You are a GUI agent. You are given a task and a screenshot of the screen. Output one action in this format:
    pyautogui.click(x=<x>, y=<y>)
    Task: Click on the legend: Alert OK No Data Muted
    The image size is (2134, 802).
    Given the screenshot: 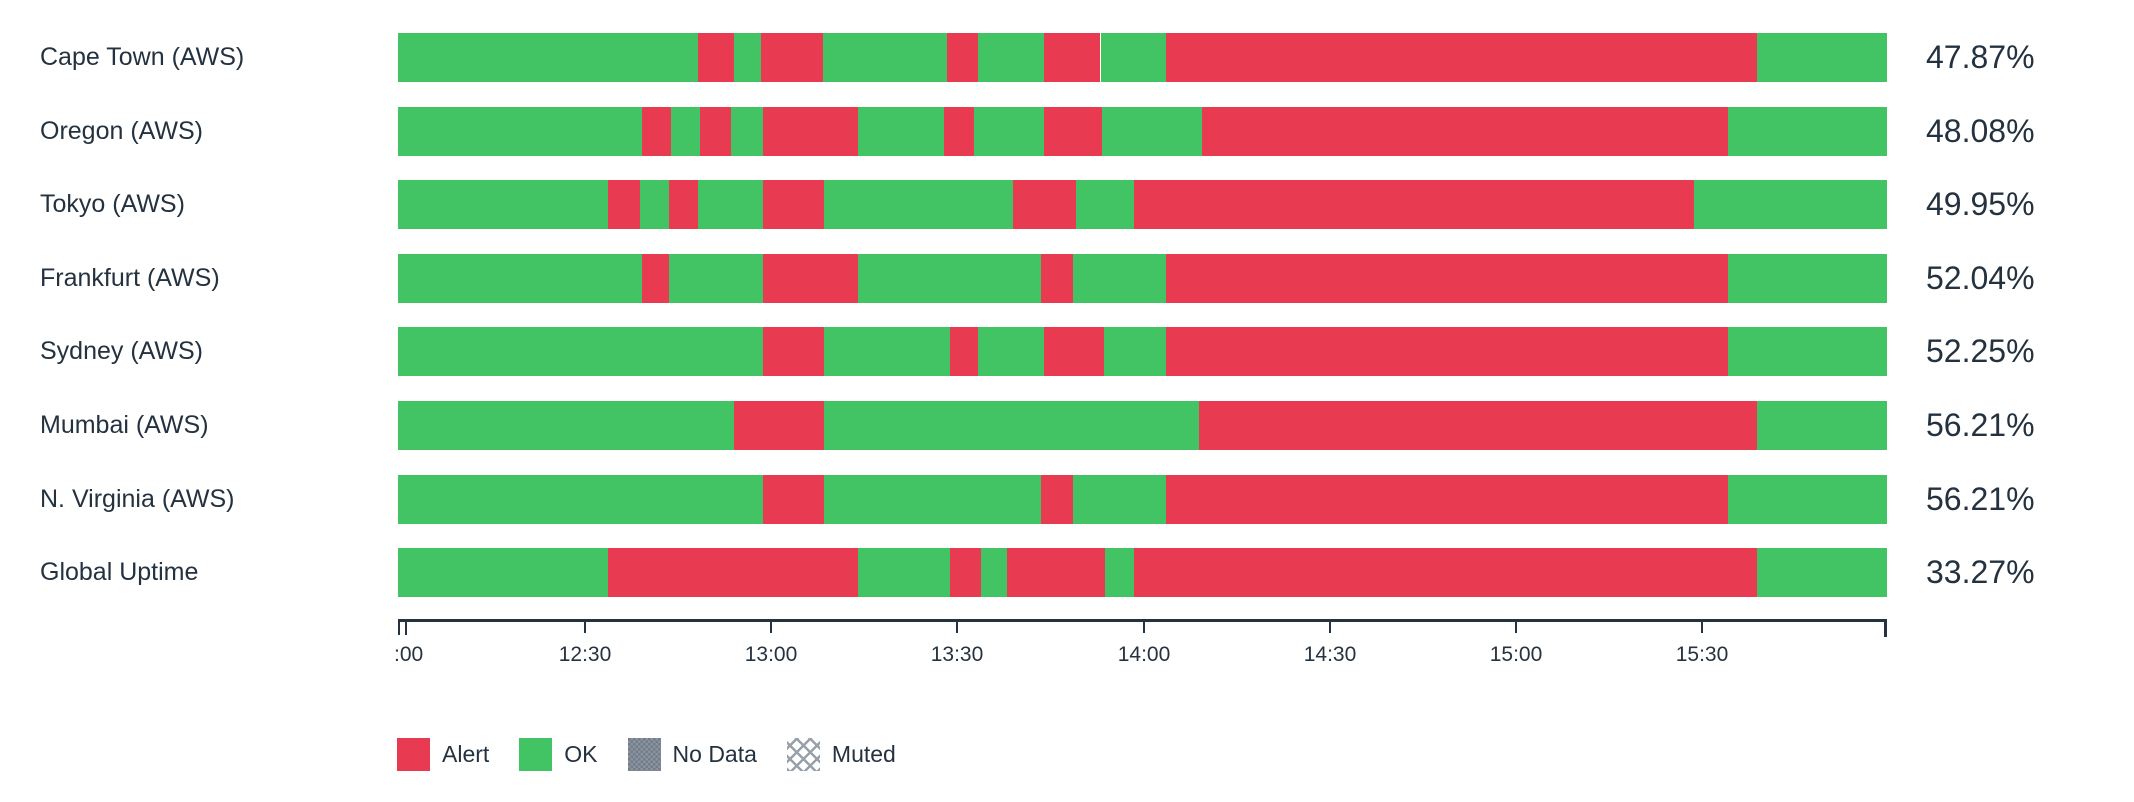 What is the action you would take?
    pyautogui.click(x=661, y=754)
    